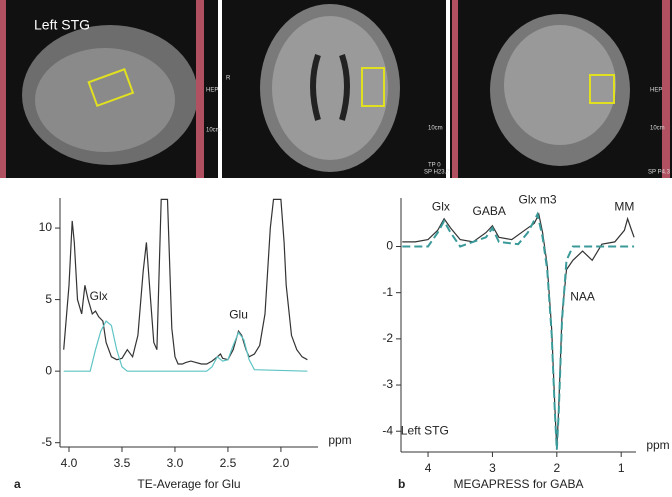 This screenshot has width=672, height=497. What do you see at coordinates (69, 463) in the screenshot?
I see `x-tick-label: 4.0` at bounding box center [69, 463].